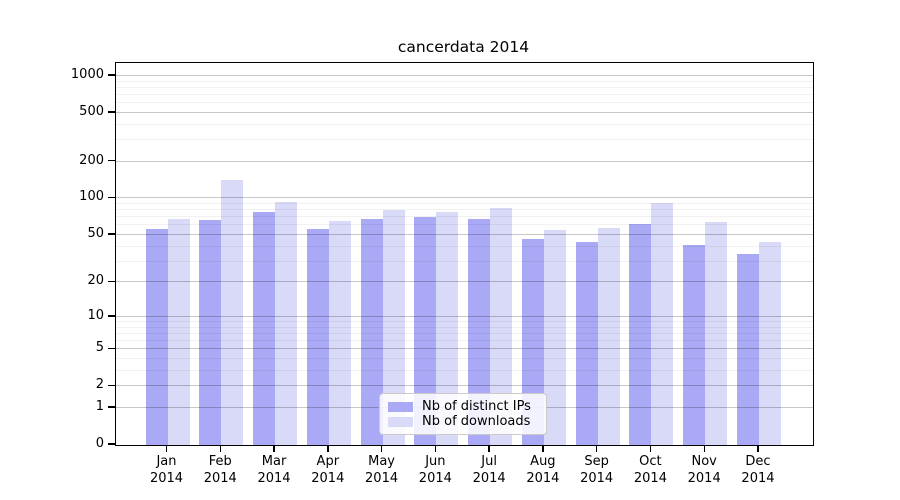  What do you see at coordinates (328, 470) in the screenshot?
I see `x-tick-label: Apr 2014` at bounding box center [328, 470].